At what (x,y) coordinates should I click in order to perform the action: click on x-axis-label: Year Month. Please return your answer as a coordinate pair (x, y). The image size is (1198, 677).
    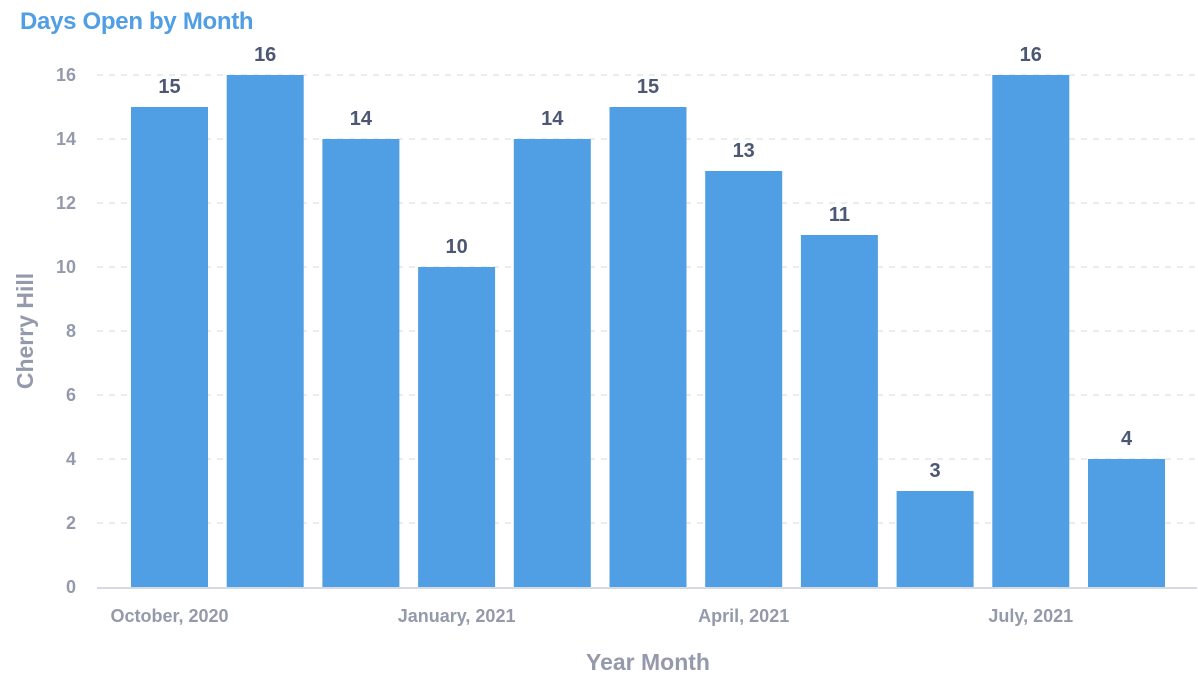
    Looking at the image, I should click on (648, 662).